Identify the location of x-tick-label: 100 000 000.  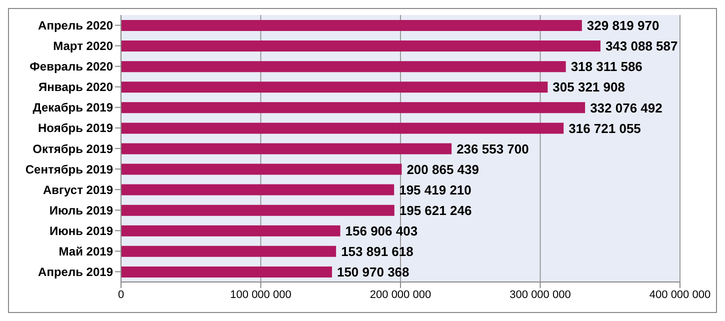
(261, 294).